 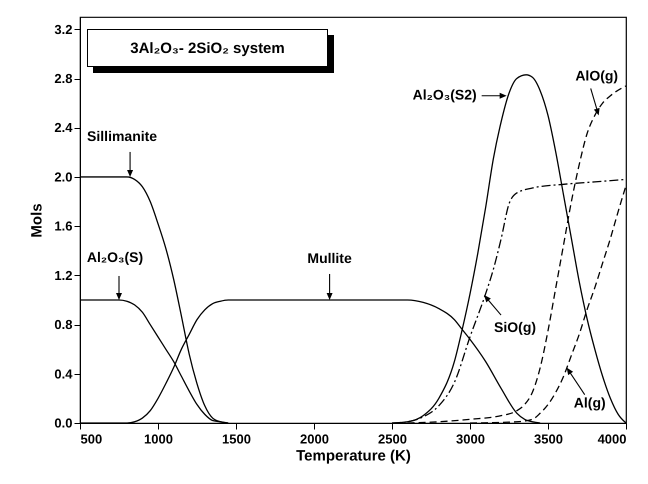 What do you see at coordinates (115, 256) in the screenshot?
I see `annotation: Al₂O₃(S)` at bounding box center [115, 256].